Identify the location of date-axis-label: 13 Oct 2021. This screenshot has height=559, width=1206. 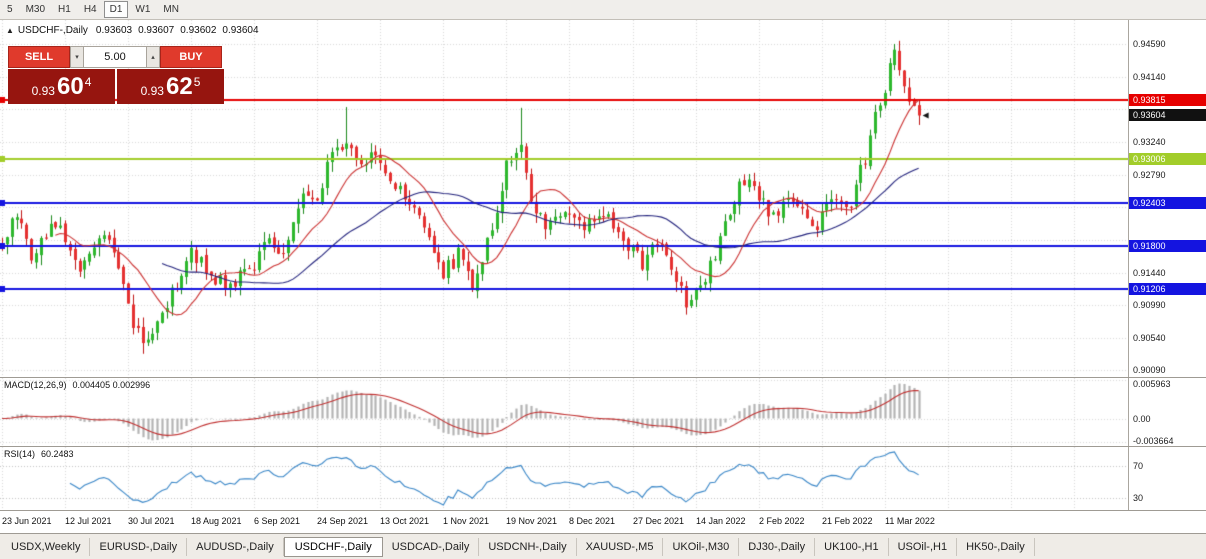
(405, 521).